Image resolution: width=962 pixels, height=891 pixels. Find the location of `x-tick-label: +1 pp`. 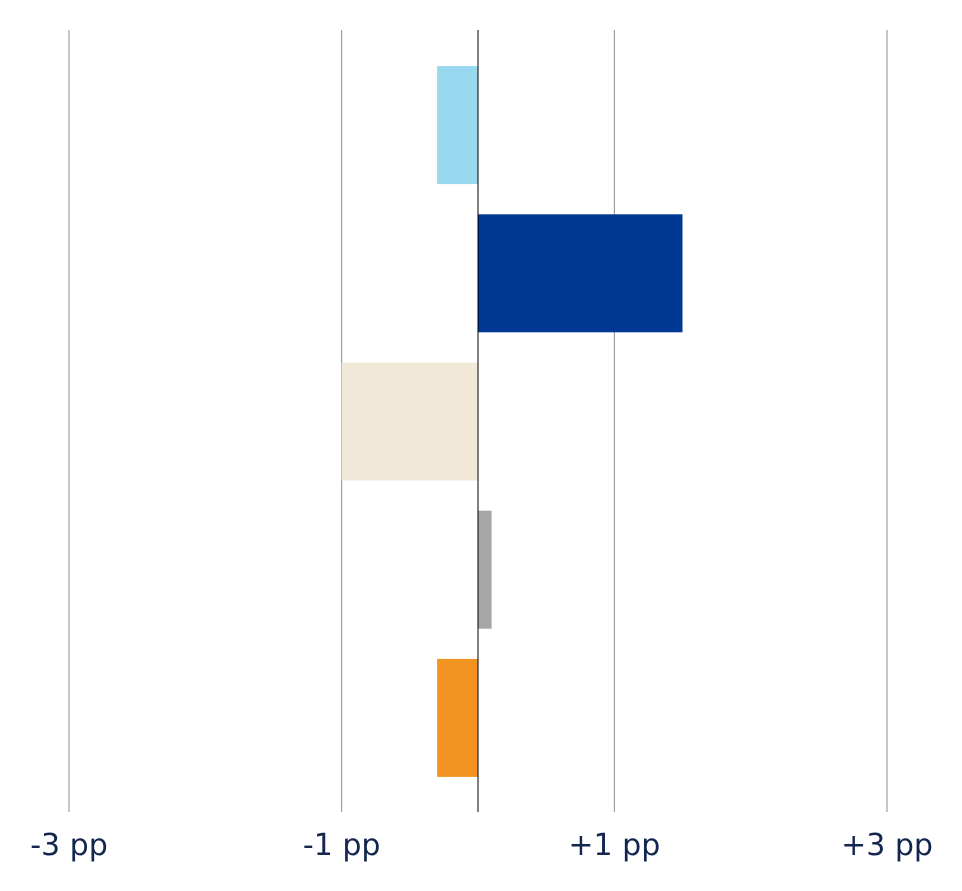

x-tick-label: +1 pp is located at coordinates (614, 845).